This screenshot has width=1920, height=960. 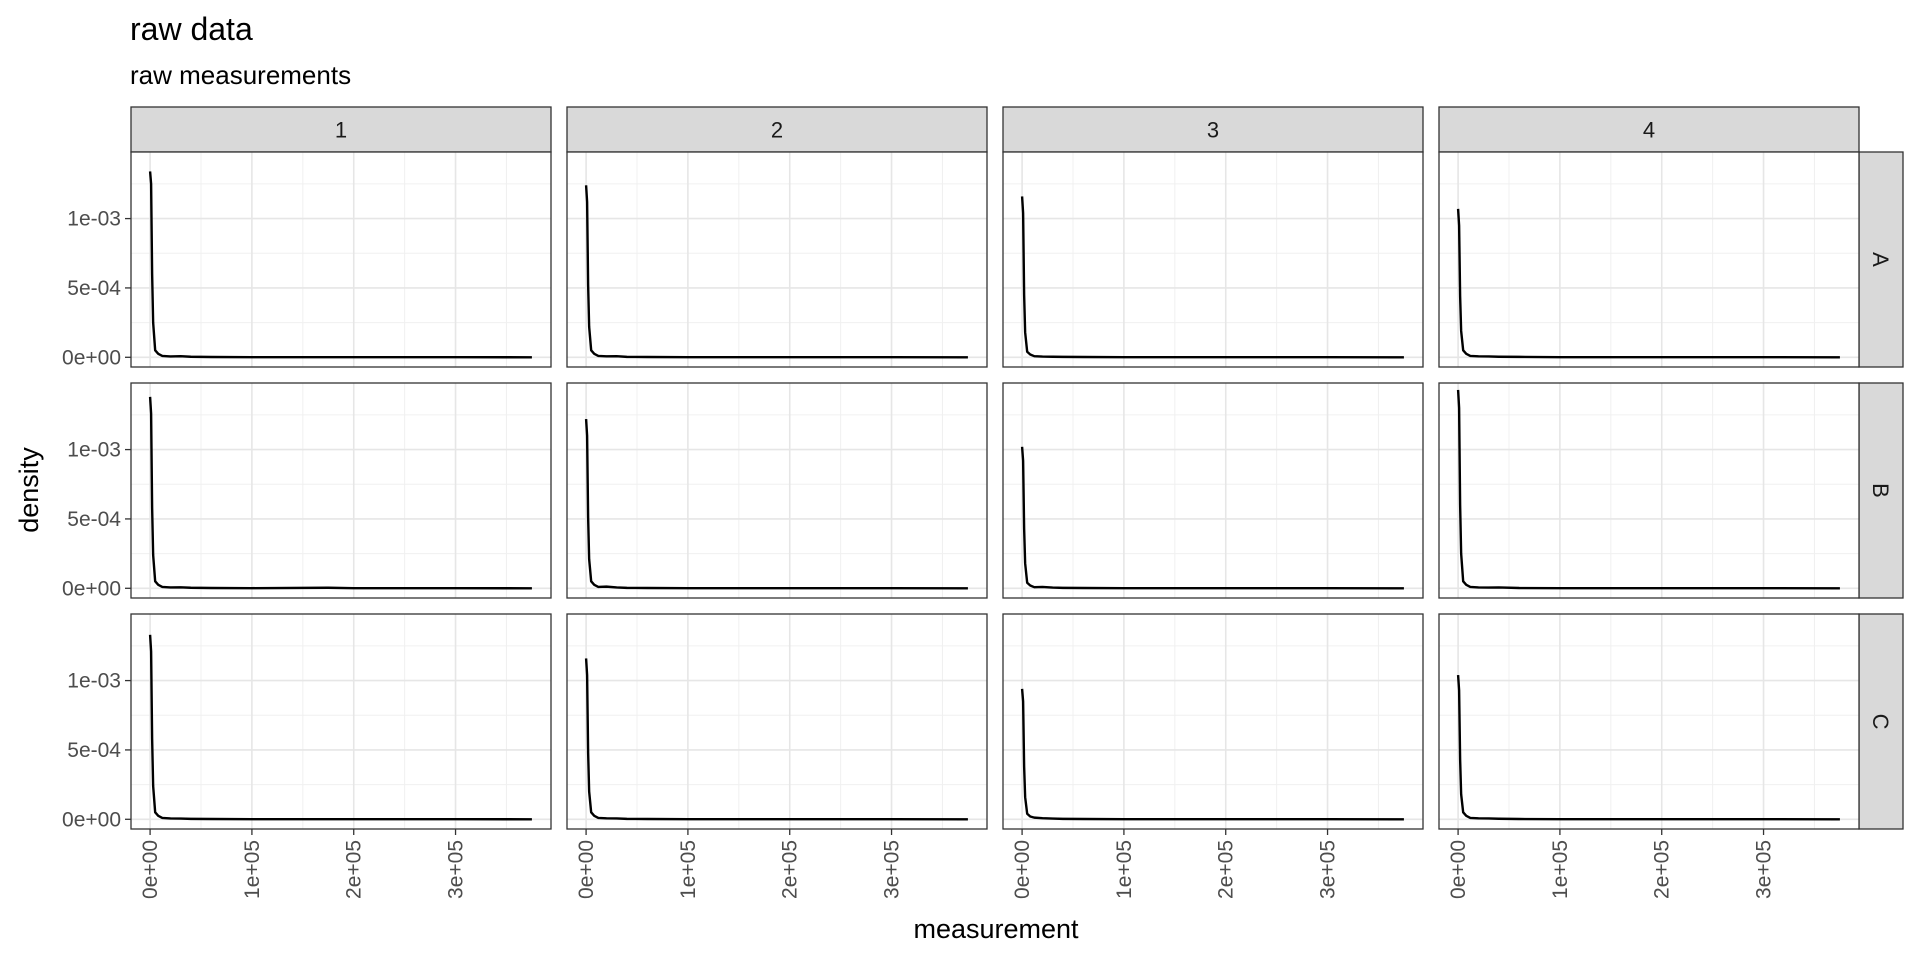 I want to click on density-line-A4, so click(x=1648, y=283).